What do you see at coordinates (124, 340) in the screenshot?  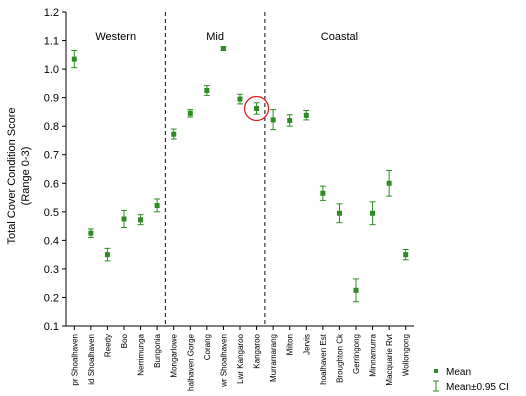 I see `x-tick-label: Boo` at bounding box center [124, 340].